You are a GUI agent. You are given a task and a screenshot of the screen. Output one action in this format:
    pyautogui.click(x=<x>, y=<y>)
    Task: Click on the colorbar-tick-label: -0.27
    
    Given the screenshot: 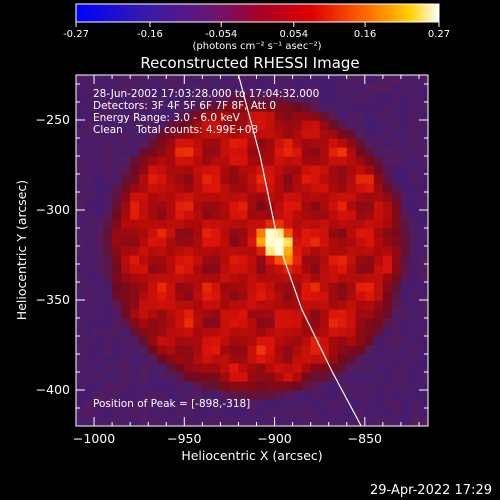 What is the action you would take?
    pyautogui.click(x=76, y=34)
    